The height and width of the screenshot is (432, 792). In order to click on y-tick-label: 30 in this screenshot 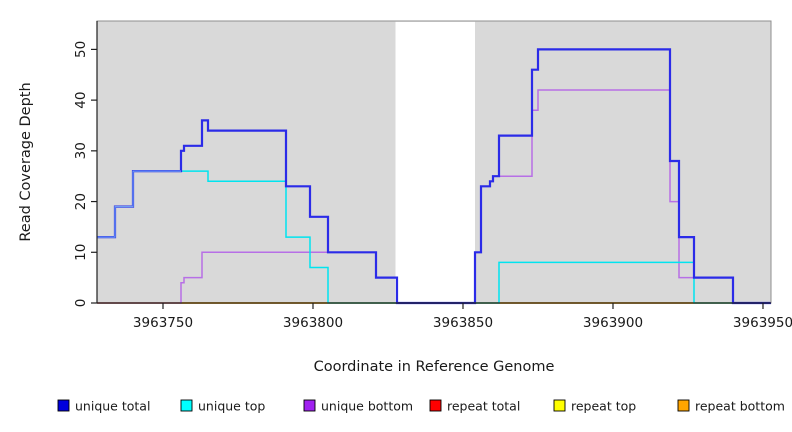, I will do `click(81, 150)`.